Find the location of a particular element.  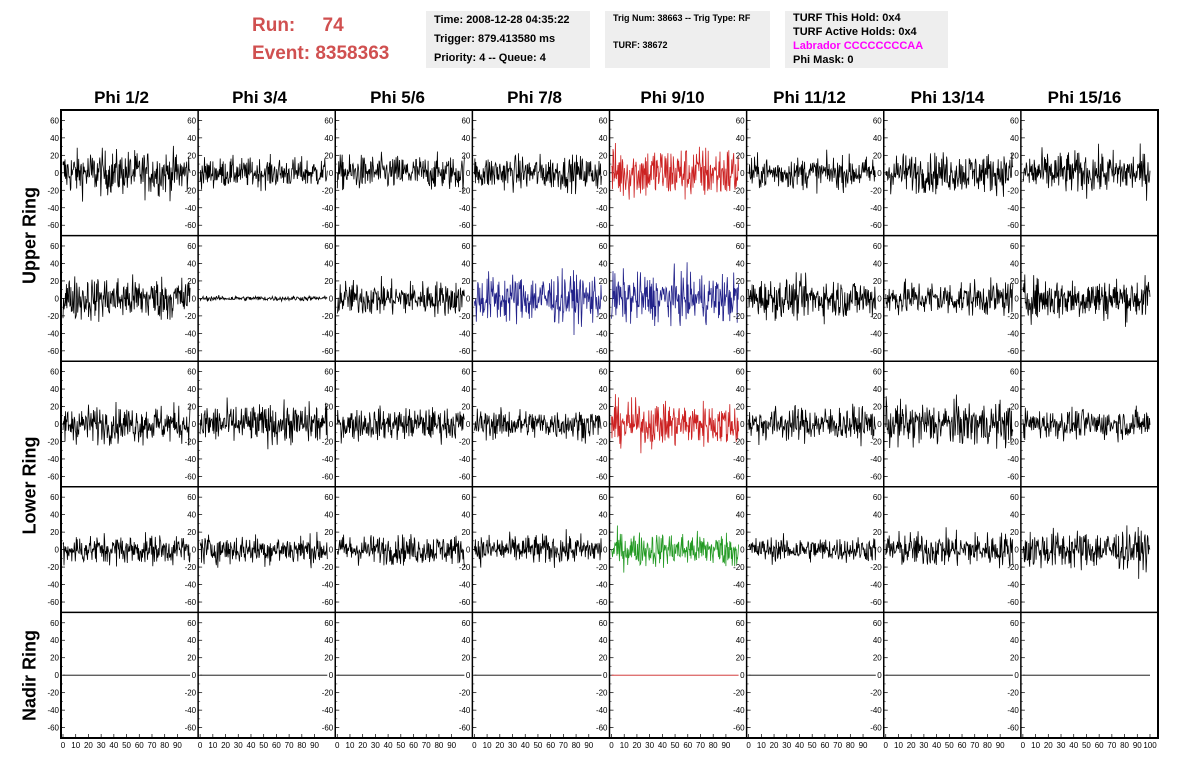

event-row: Event: 8358363 is located at coordinates (320, 54).